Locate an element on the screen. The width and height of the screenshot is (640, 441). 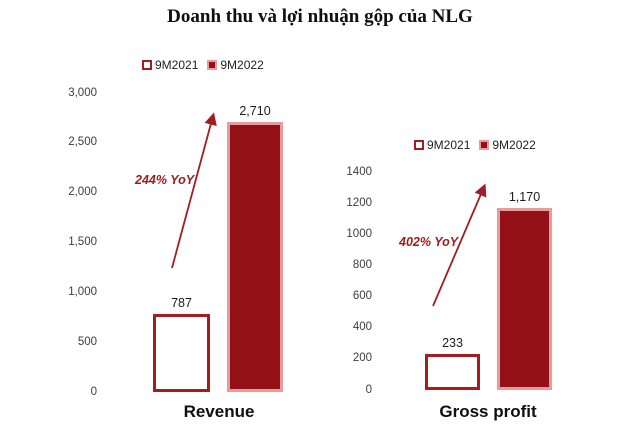
legend-revenue: 9M2021 9M2022 is located at coordinates (203, 65).